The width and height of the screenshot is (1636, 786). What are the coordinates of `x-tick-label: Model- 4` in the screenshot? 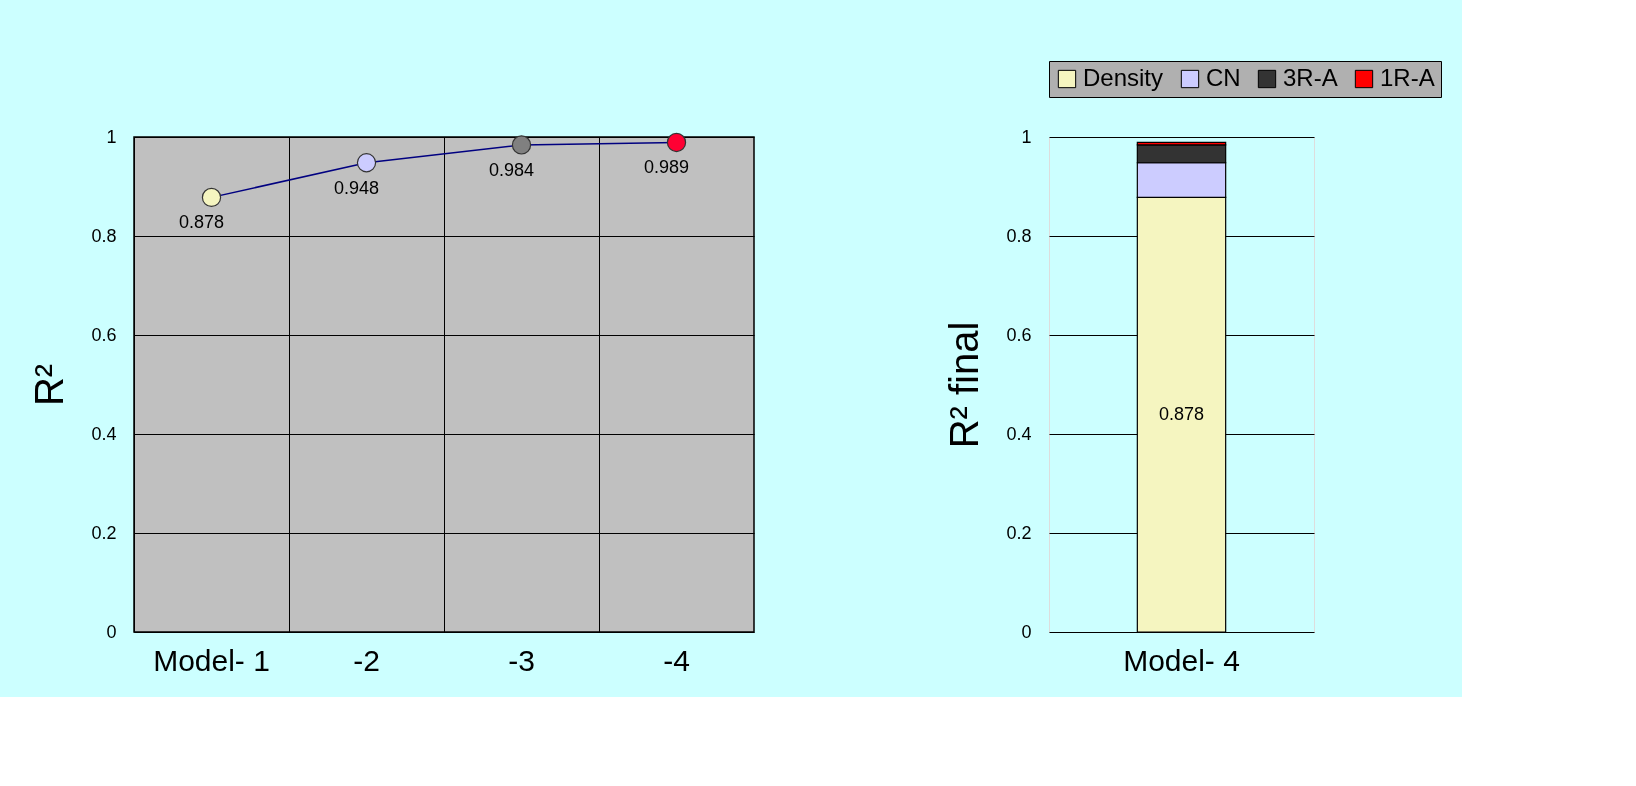 It's located at (1181, 660).